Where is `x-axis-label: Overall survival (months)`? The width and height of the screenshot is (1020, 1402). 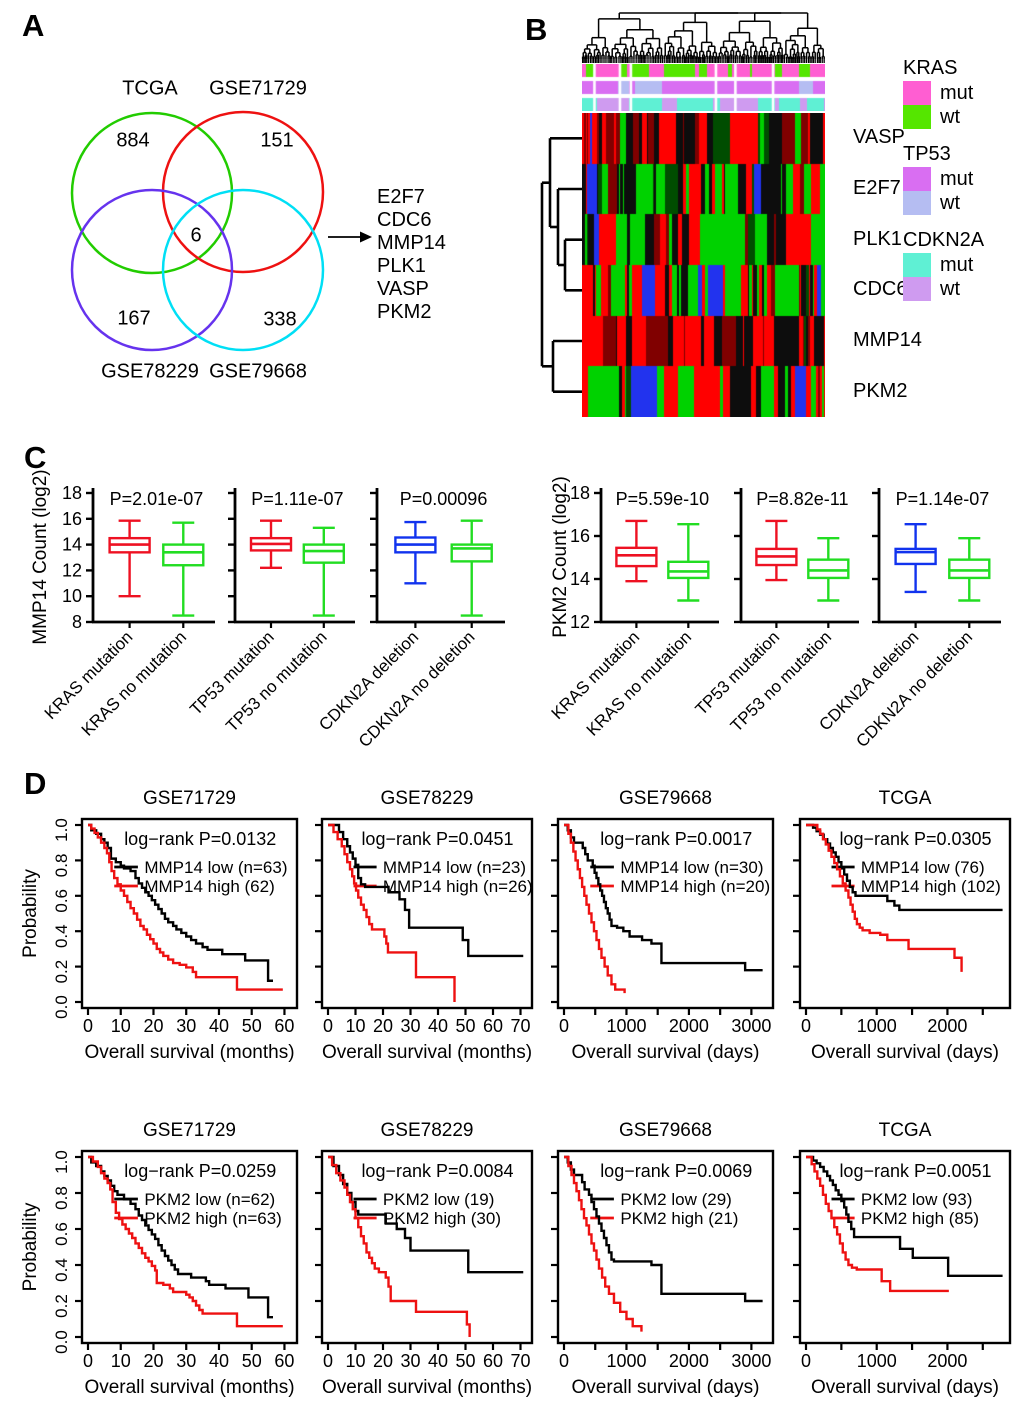
x-axis-label: Overall survival (months) is located at coordinates (427, 1387).